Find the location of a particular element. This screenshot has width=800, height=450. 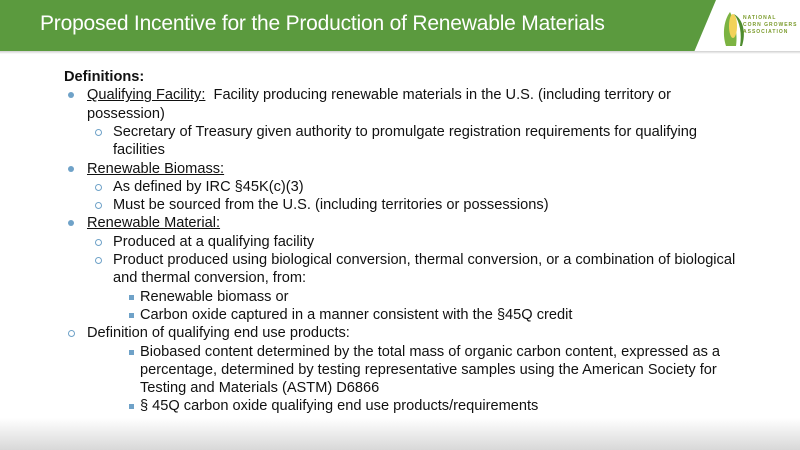

title-bar is located at coordinates (358, 25).